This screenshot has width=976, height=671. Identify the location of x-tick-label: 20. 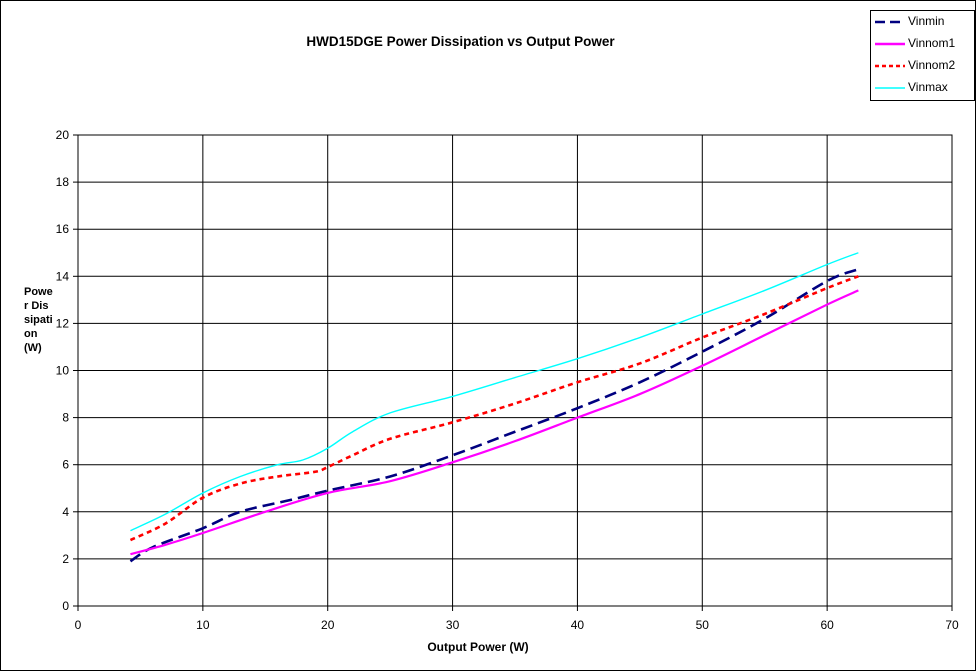
(328, 625).